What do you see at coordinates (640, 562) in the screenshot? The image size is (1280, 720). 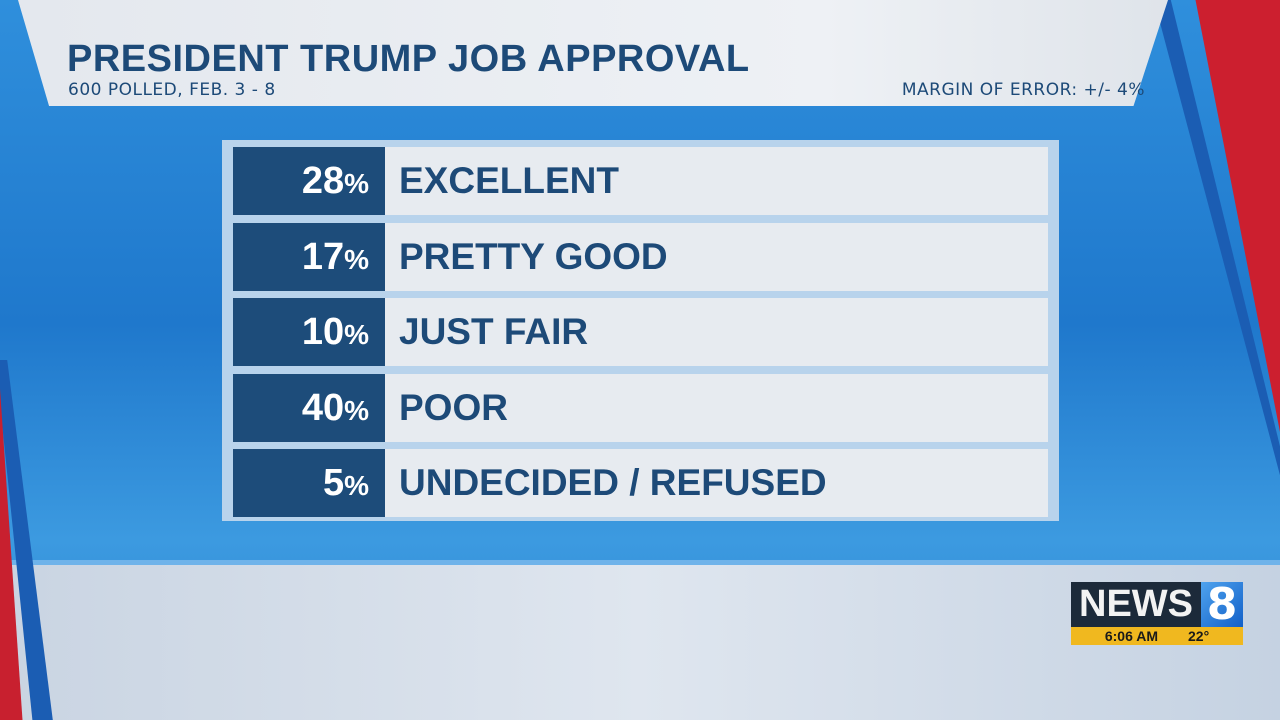 I see `divider` at bounding box center [640, 562].